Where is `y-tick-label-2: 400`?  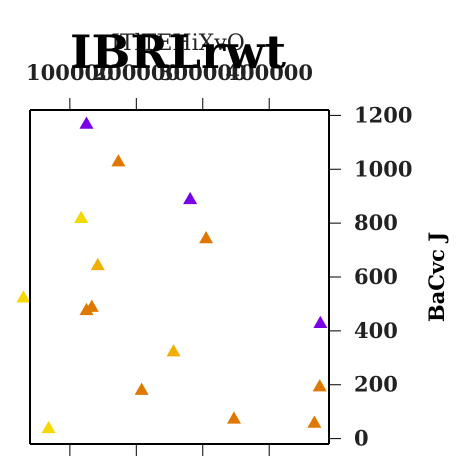
y-tick-label-2: 400 is located at coordinates (376, 330).